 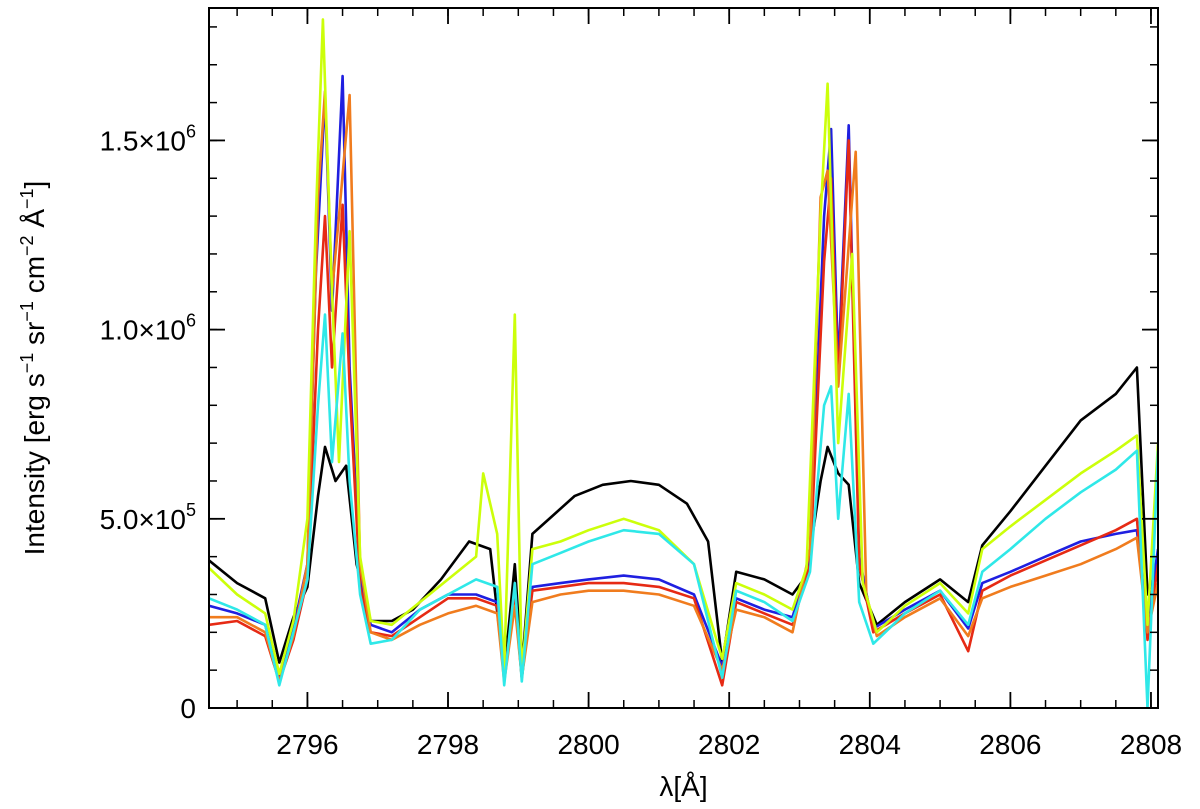 What do you see at coordinates (148, 517) in the screenshot?
I see `y-tick-label: 5.0×10⁵` at bounding box center [148, 517].